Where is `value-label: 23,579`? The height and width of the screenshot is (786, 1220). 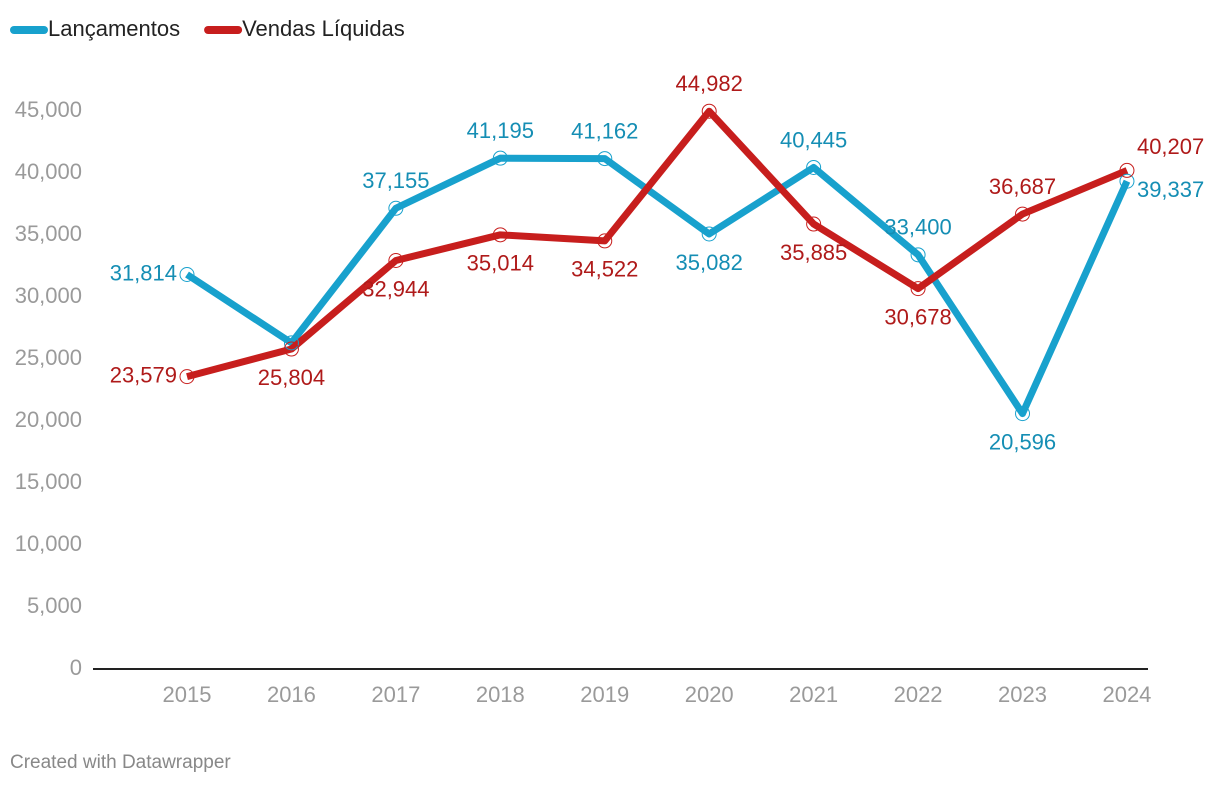 value-label: 23,579 is located at coordinates (143, 374).